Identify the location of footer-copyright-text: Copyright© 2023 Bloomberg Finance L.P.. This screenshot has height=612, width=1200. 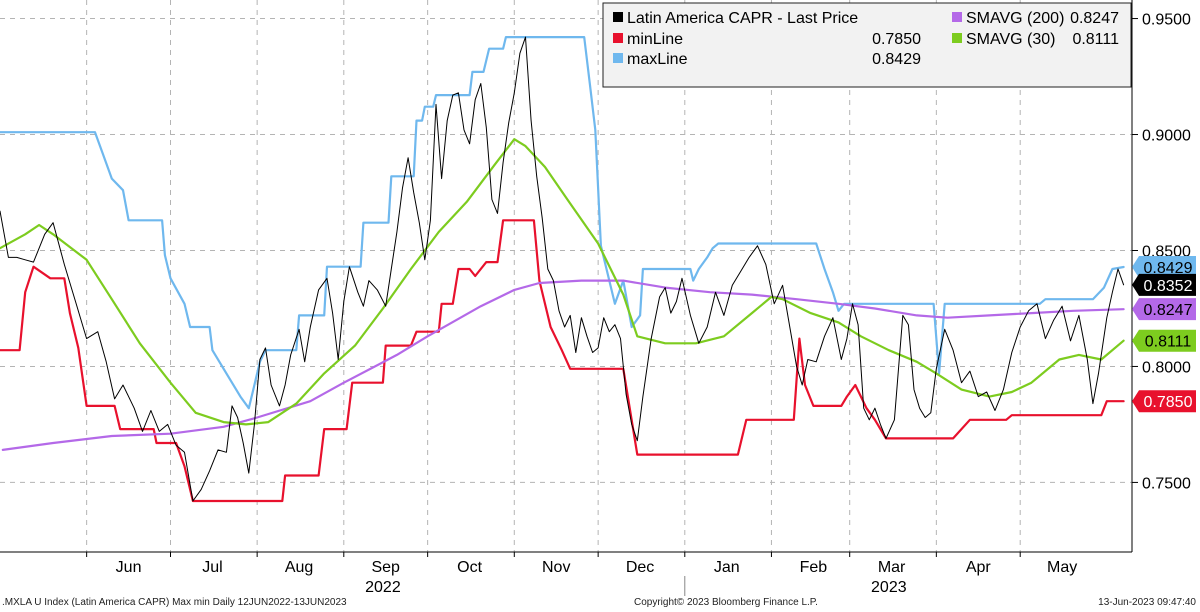
(726, 602).